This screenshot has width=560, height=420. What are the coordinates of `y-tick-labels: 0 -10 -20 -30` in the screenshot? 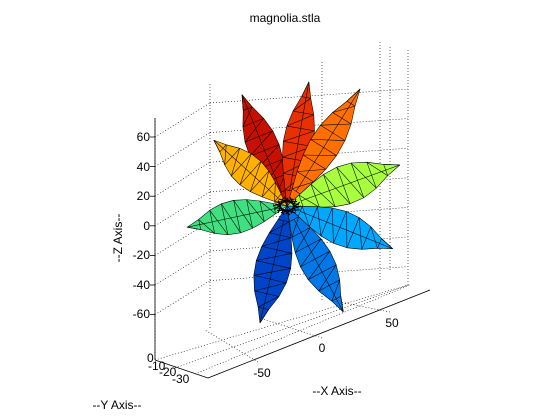 It's located at (168, 368).